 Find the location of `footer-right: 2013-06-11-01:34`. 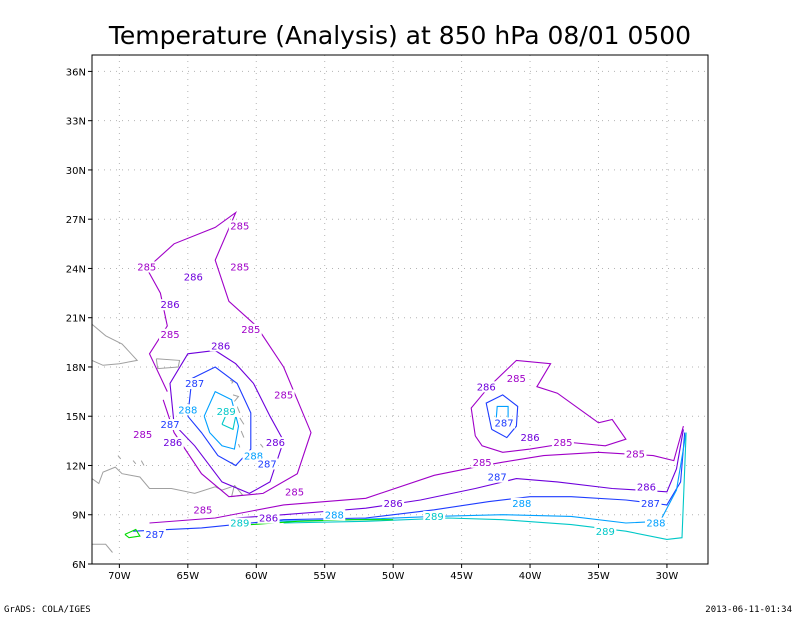

footer-right: 2013-06-11-01:34 is located at coordinates (748, 610).